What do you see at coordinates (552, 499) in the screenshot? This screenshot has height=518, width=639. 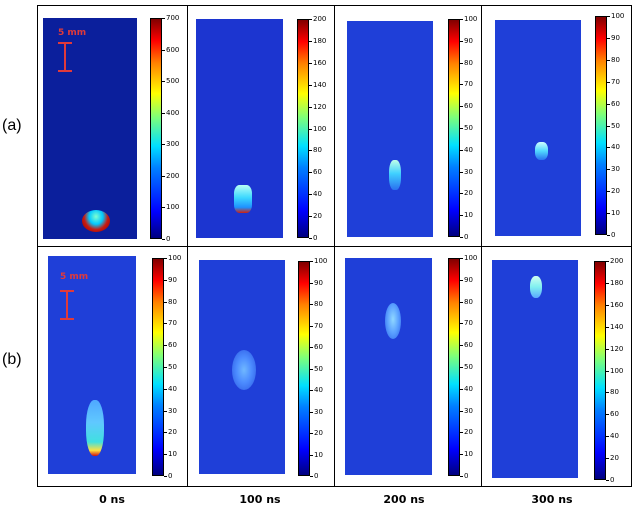 I see `column-label-300ns: 300 ns` at bounding box center [552, 499].